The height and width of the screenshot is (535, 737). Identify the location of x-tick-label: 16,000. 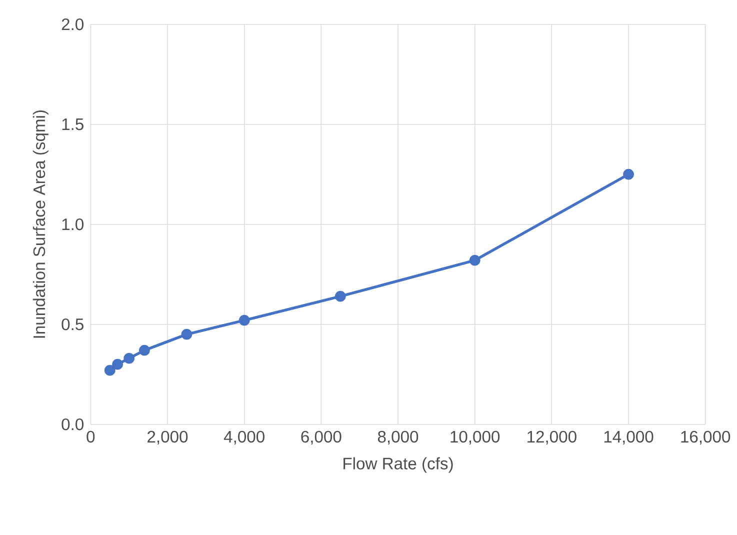
(705, 437).